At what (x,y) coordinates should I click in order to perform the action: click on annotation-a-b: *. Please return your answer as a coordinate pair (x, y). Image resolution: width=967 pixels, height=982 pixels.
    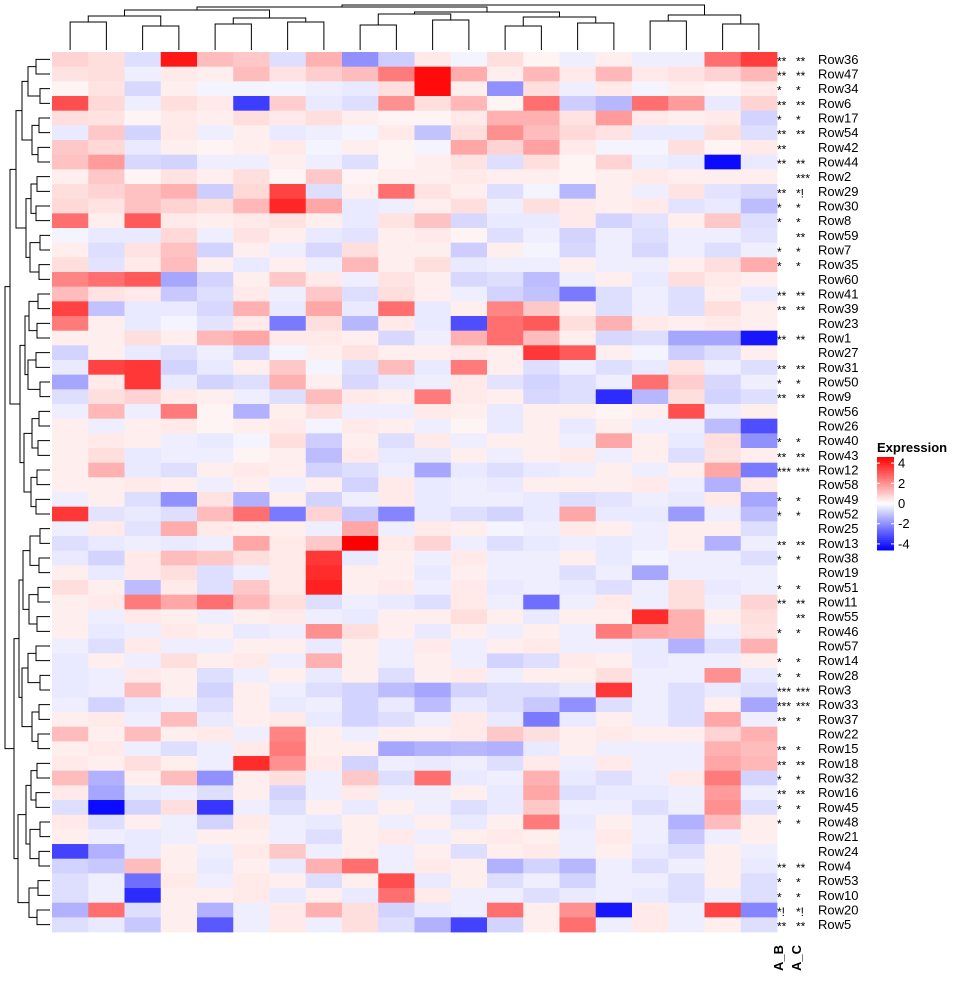
    Looking at the image, I should click on (779, 252).